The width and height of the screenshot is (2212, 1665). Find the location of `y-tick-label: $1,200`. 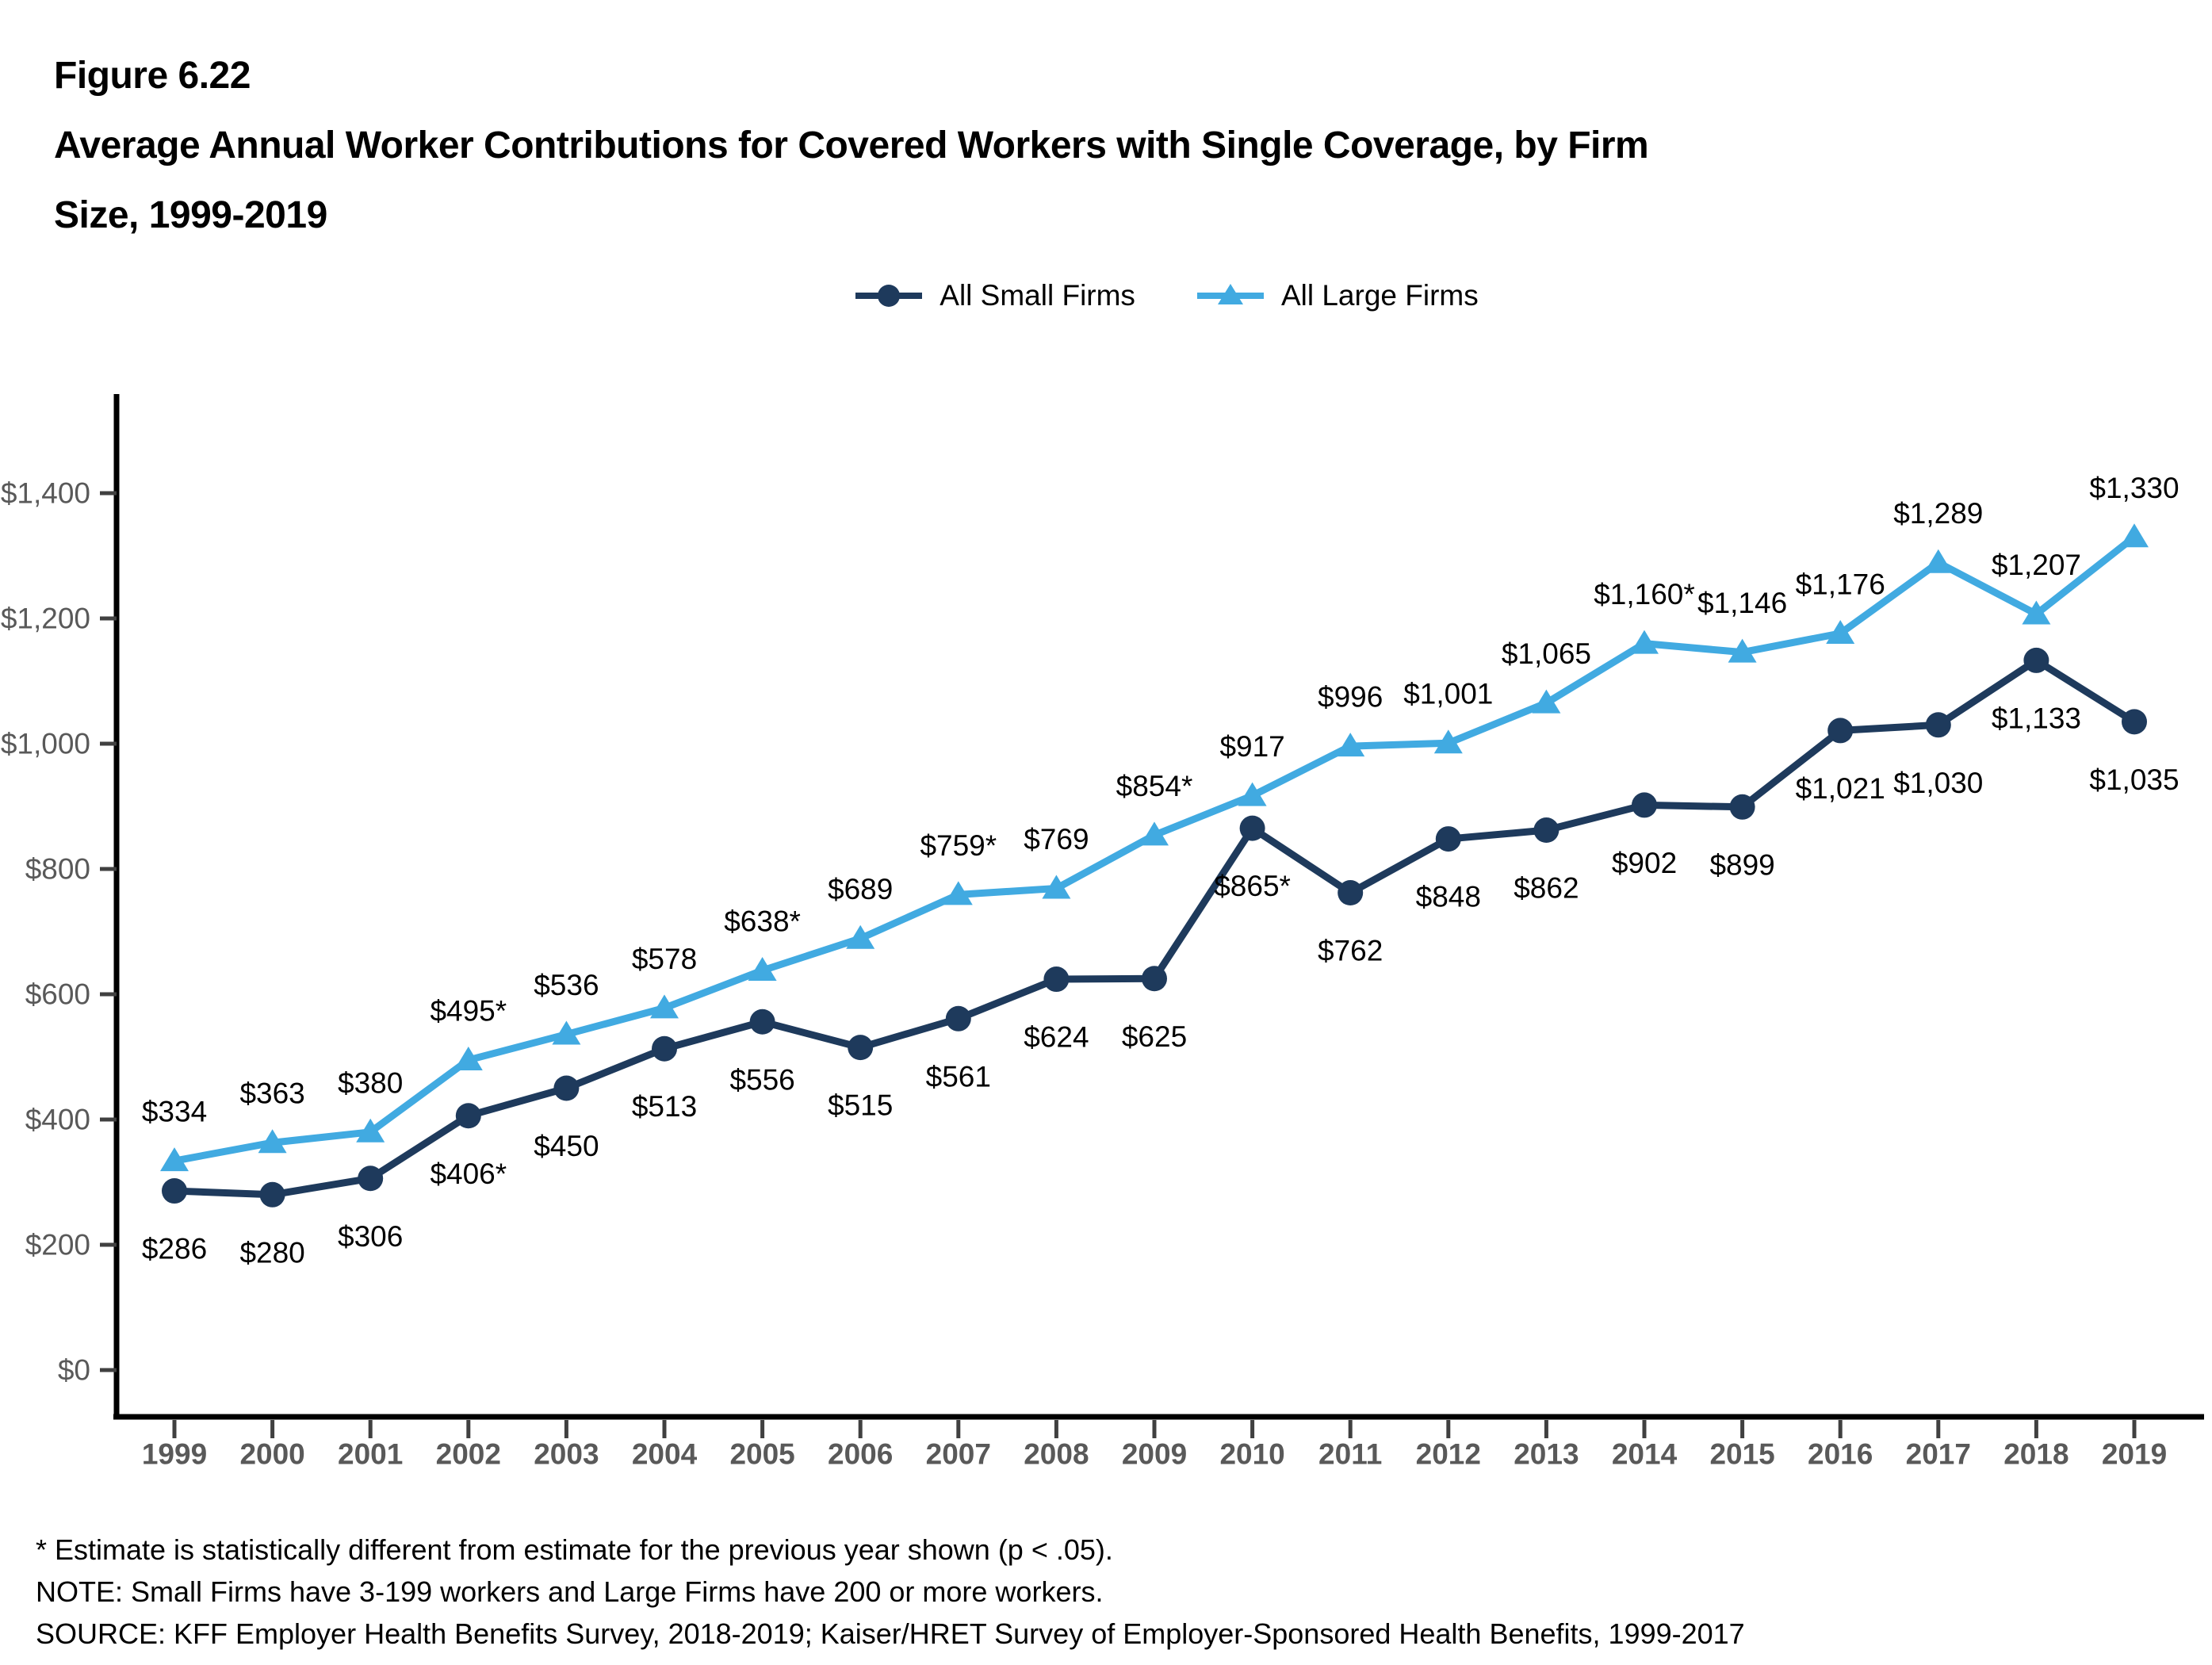

y-tick-label: $1,200 is located at coordinates (45, 619).